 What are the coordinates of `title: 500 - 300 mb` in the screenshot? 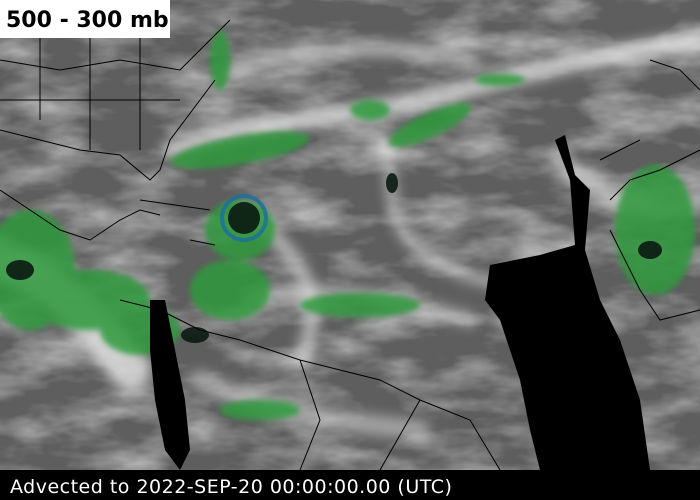 It's located at (87, 20).